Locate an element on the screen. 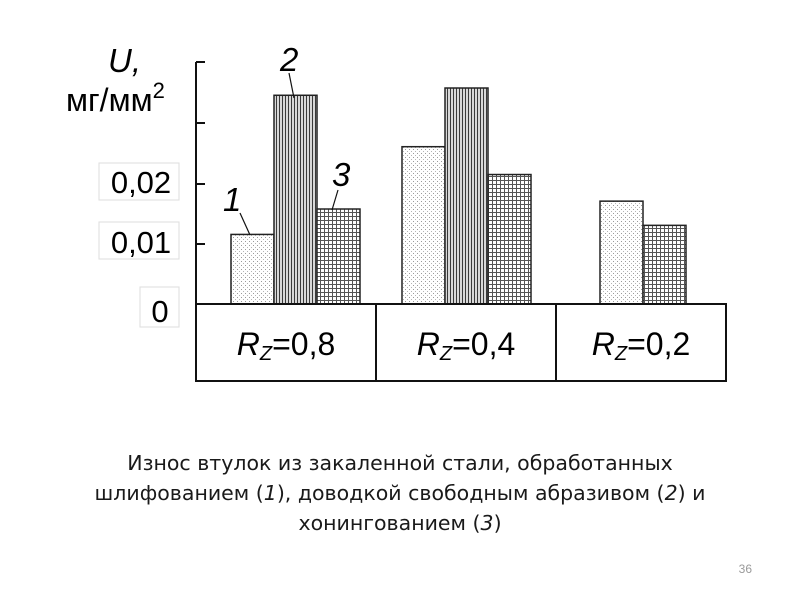 This screenshot has height=600, width=800. y-axis-symbol: U, is located at coordinates (124, 60).